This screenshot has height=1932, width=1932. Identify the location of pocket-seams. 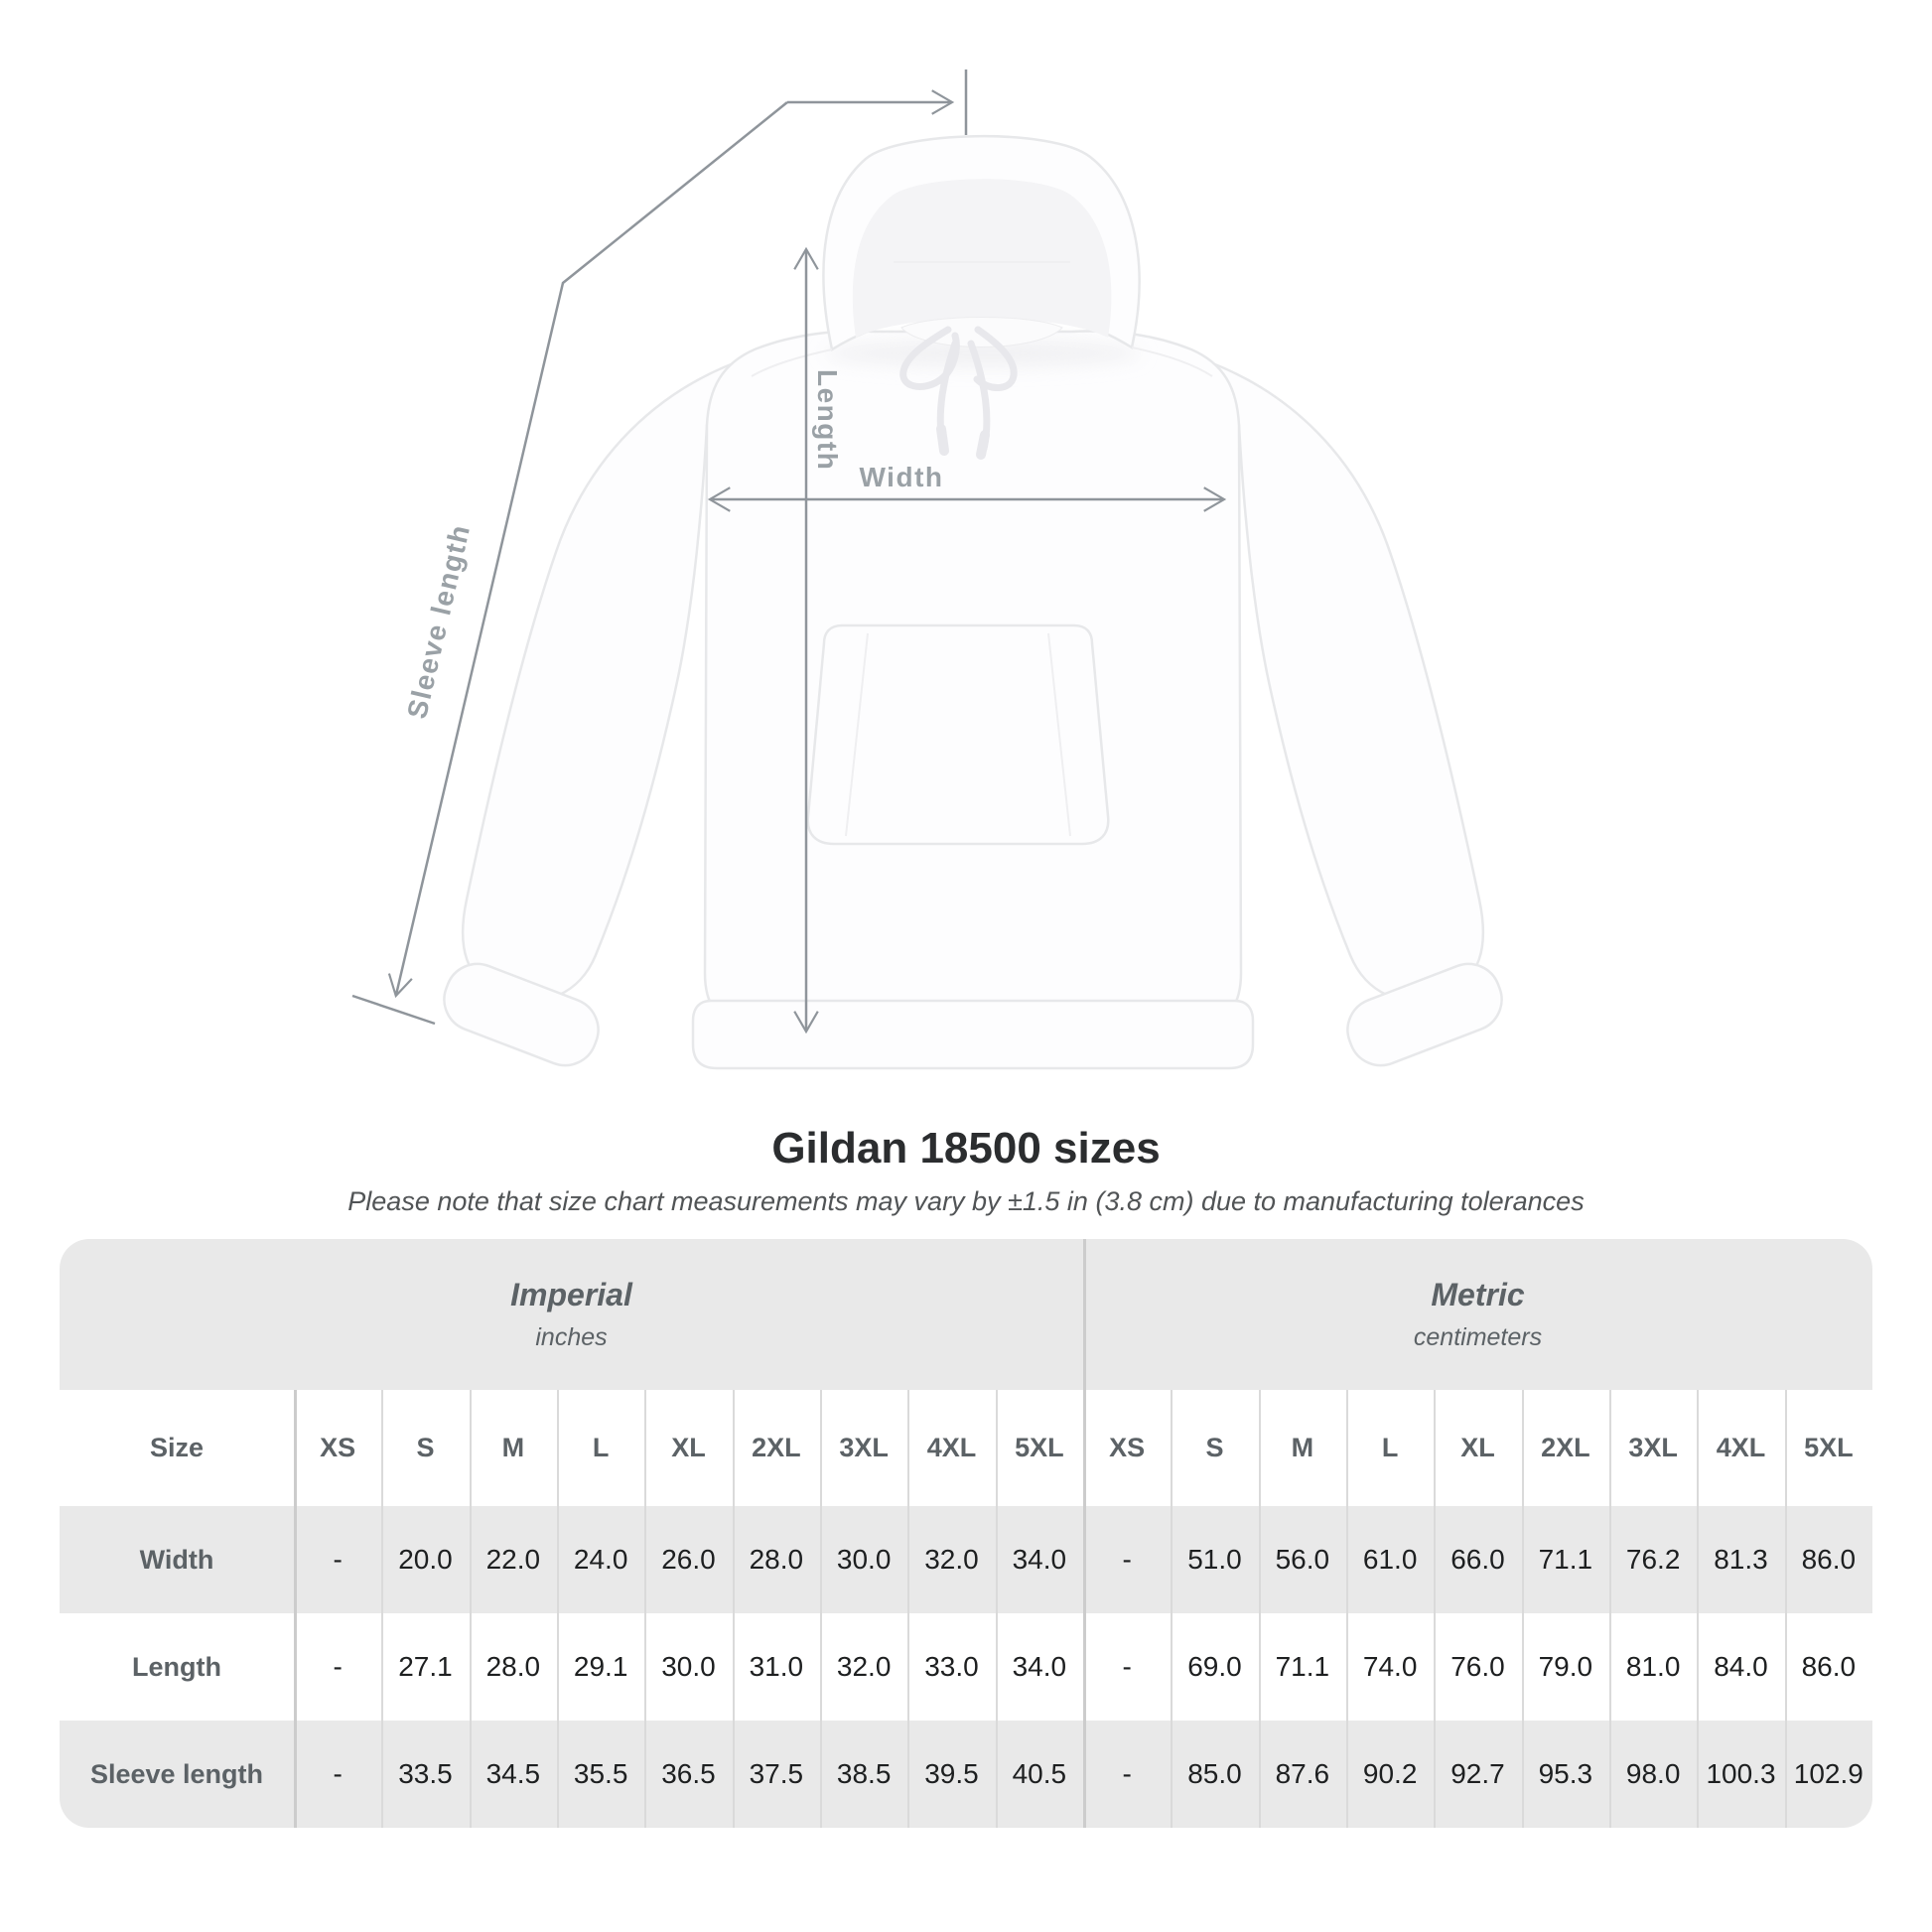
(958, 735).